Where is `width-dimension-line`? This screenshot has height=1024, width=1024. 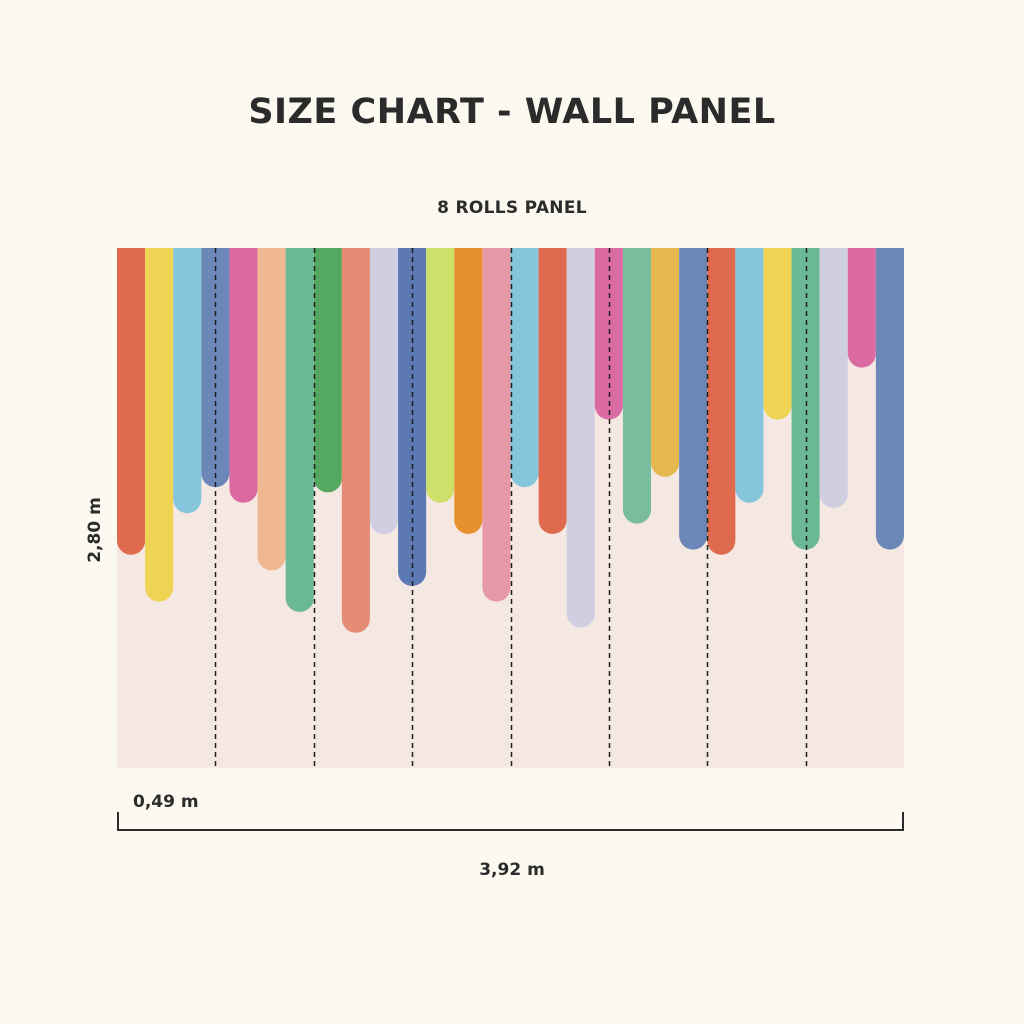
width-dimension-line is located at coordinates (510, 821).